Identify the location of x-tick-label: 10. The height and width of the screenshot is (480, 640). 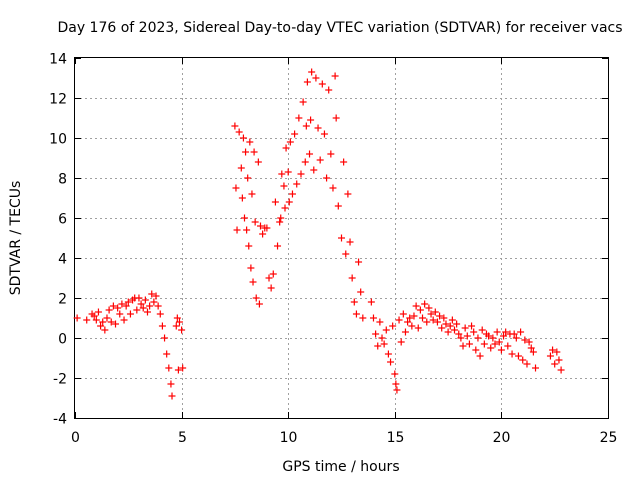
(289, 438).